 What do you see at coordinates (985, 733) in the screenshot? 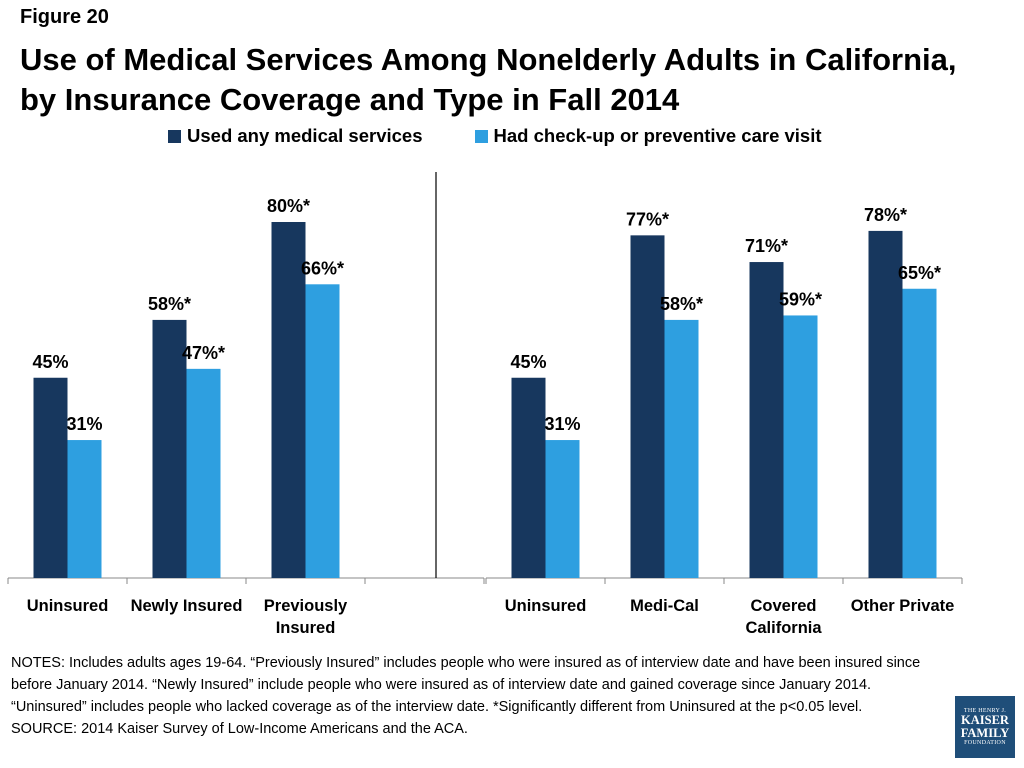
I see `logo-line3: FAMILY` at bounding box center [985, 733].